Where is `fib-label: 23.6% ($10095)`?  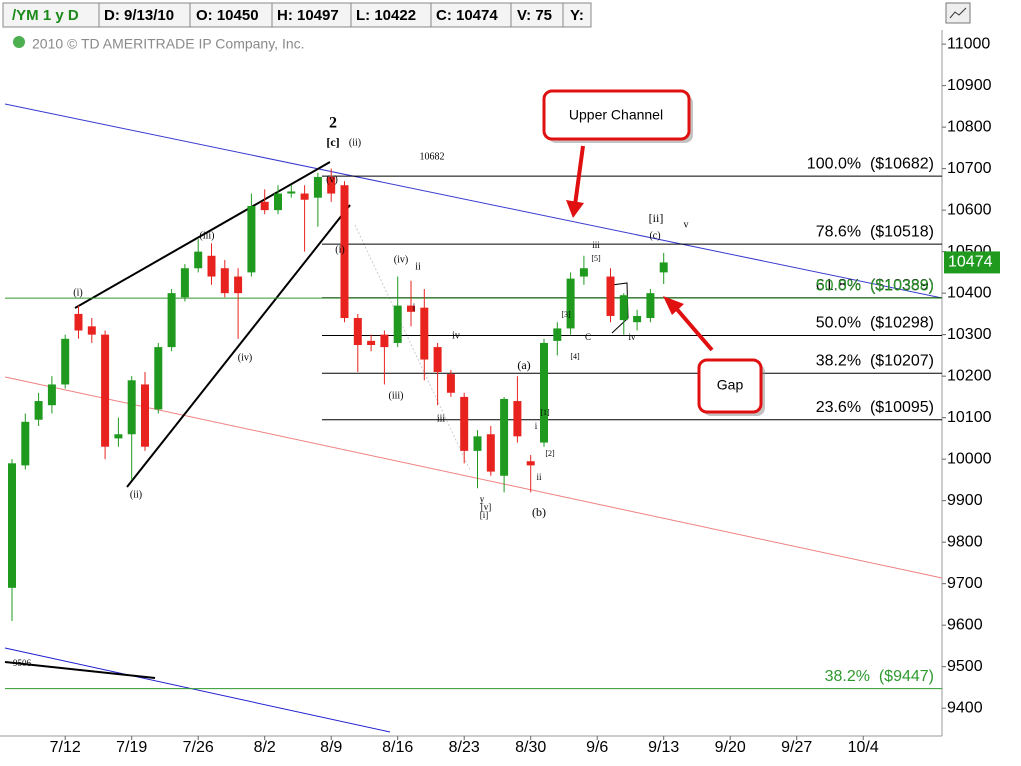 fib-label: 23.6% ($10095) is located at coordinates (875, 407).